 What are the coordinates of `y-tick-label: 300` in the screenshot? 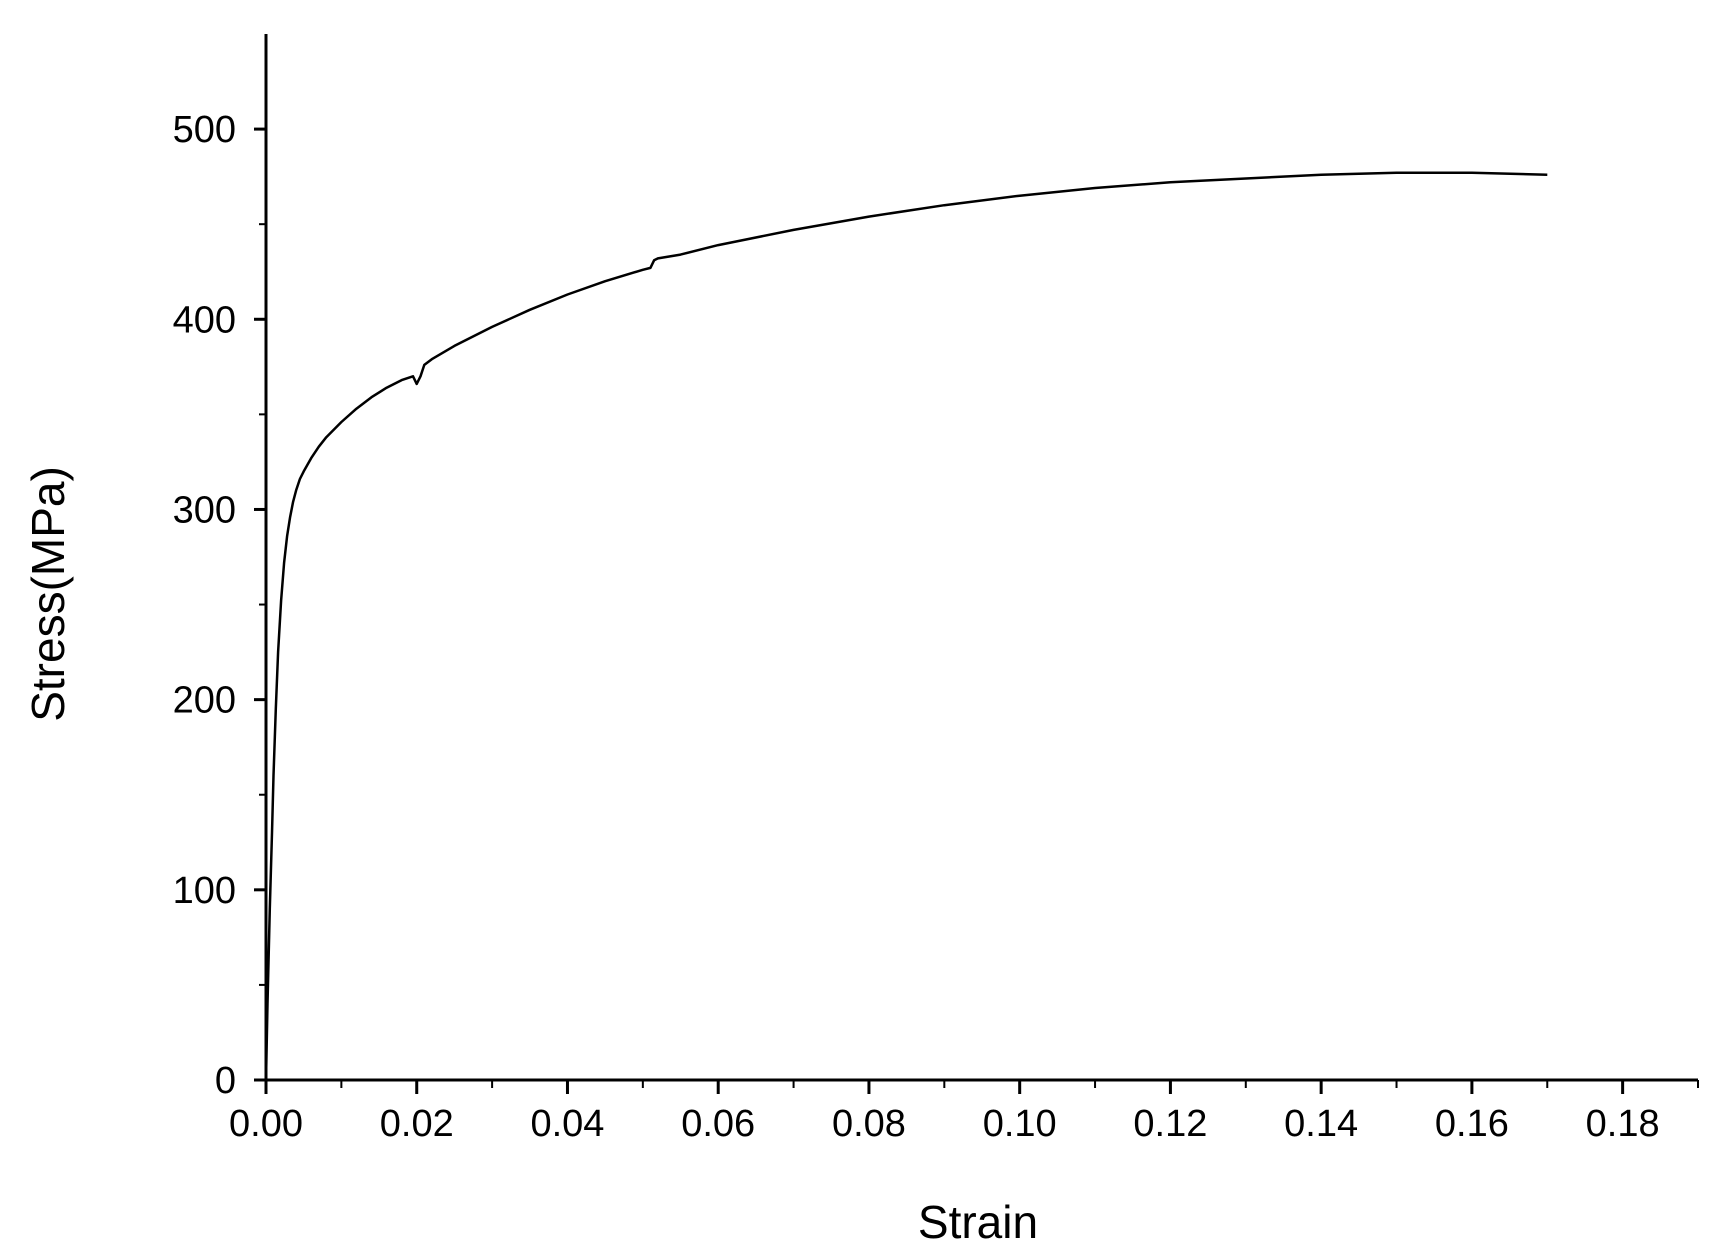 It's located at (204, 510).